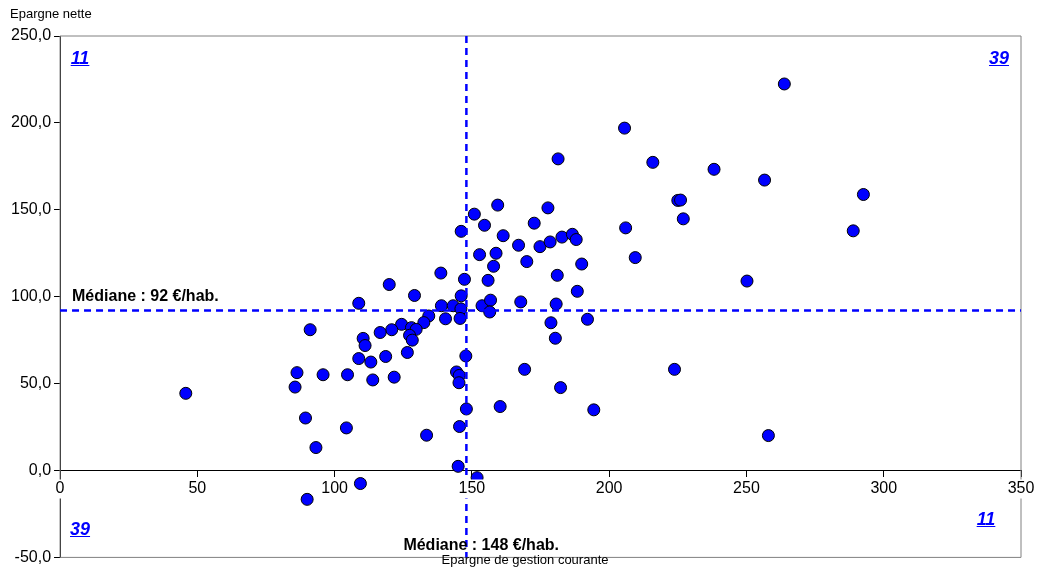  I want to click on y-tick-label: 50,0, so click(35, 383).